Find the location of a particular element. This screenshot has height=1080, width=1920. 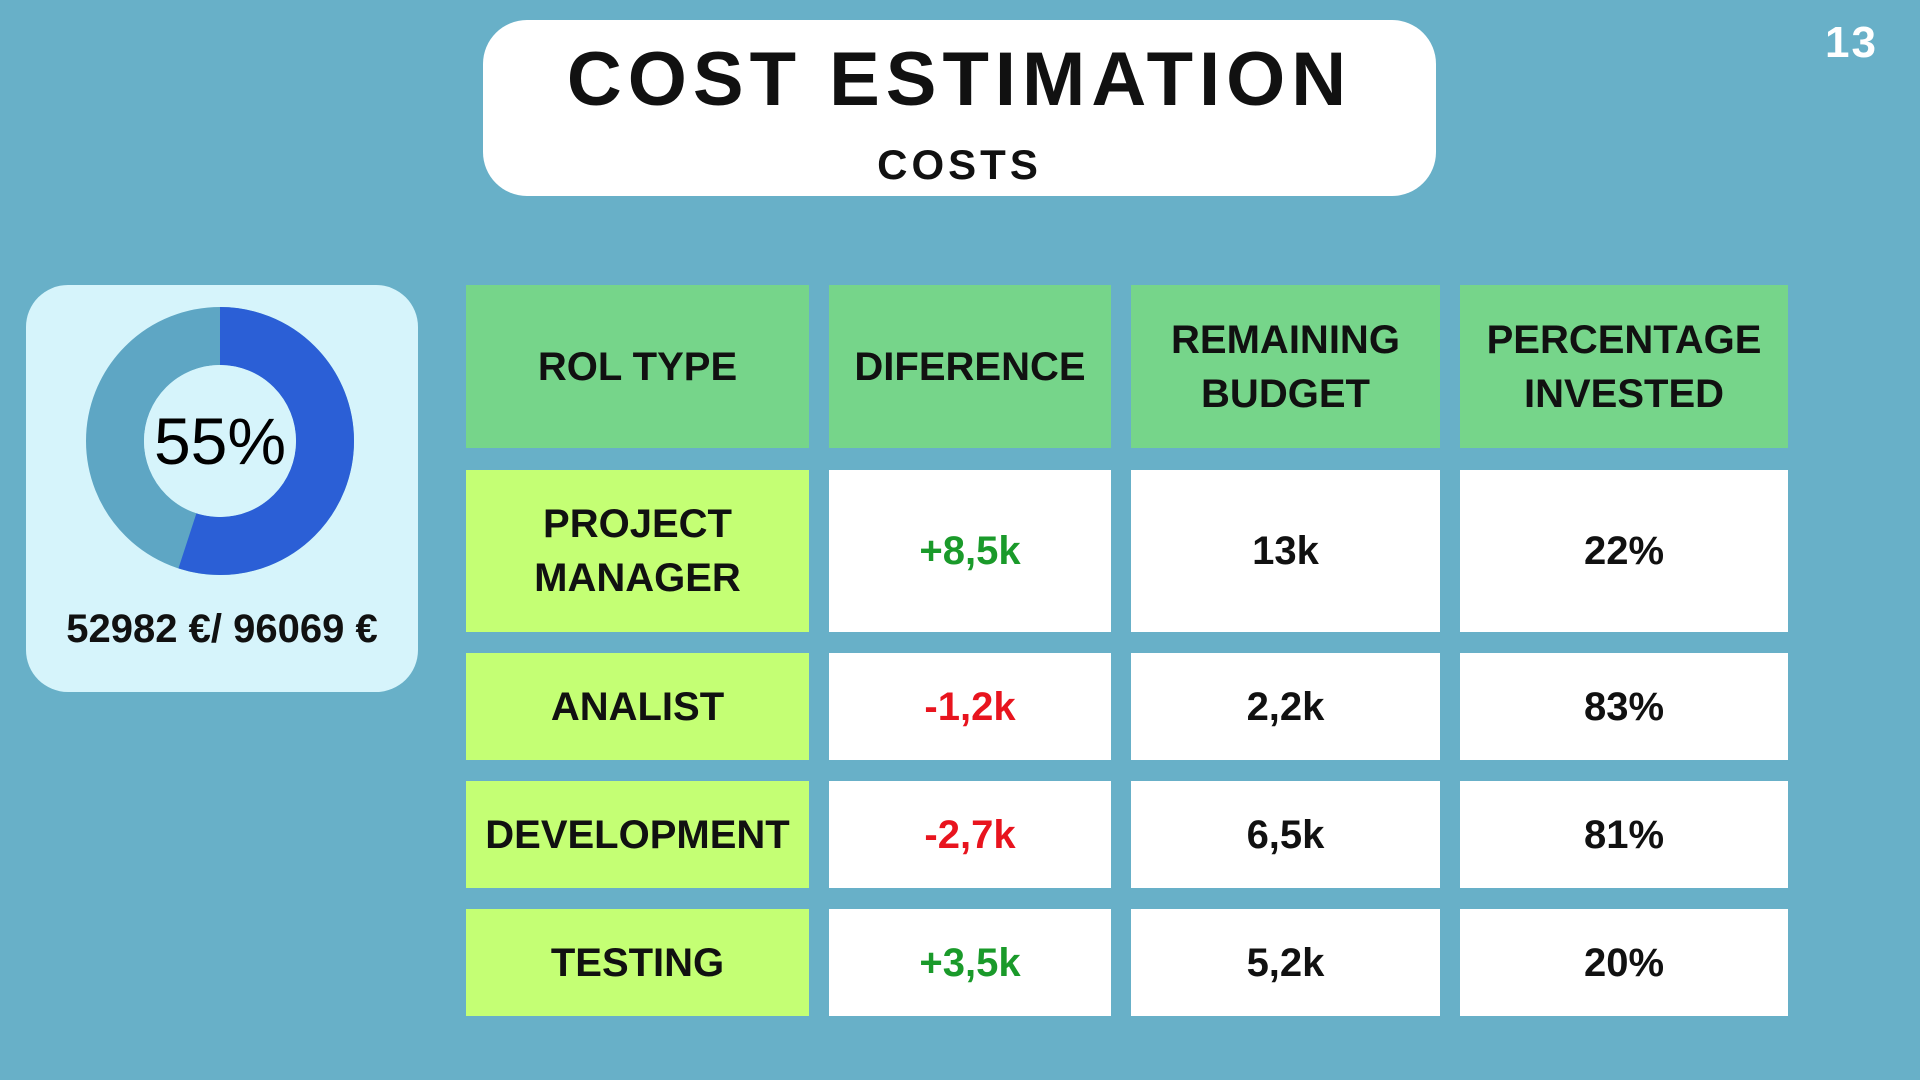

remaining-cell: 13k is located at coordinates (1285, 551).